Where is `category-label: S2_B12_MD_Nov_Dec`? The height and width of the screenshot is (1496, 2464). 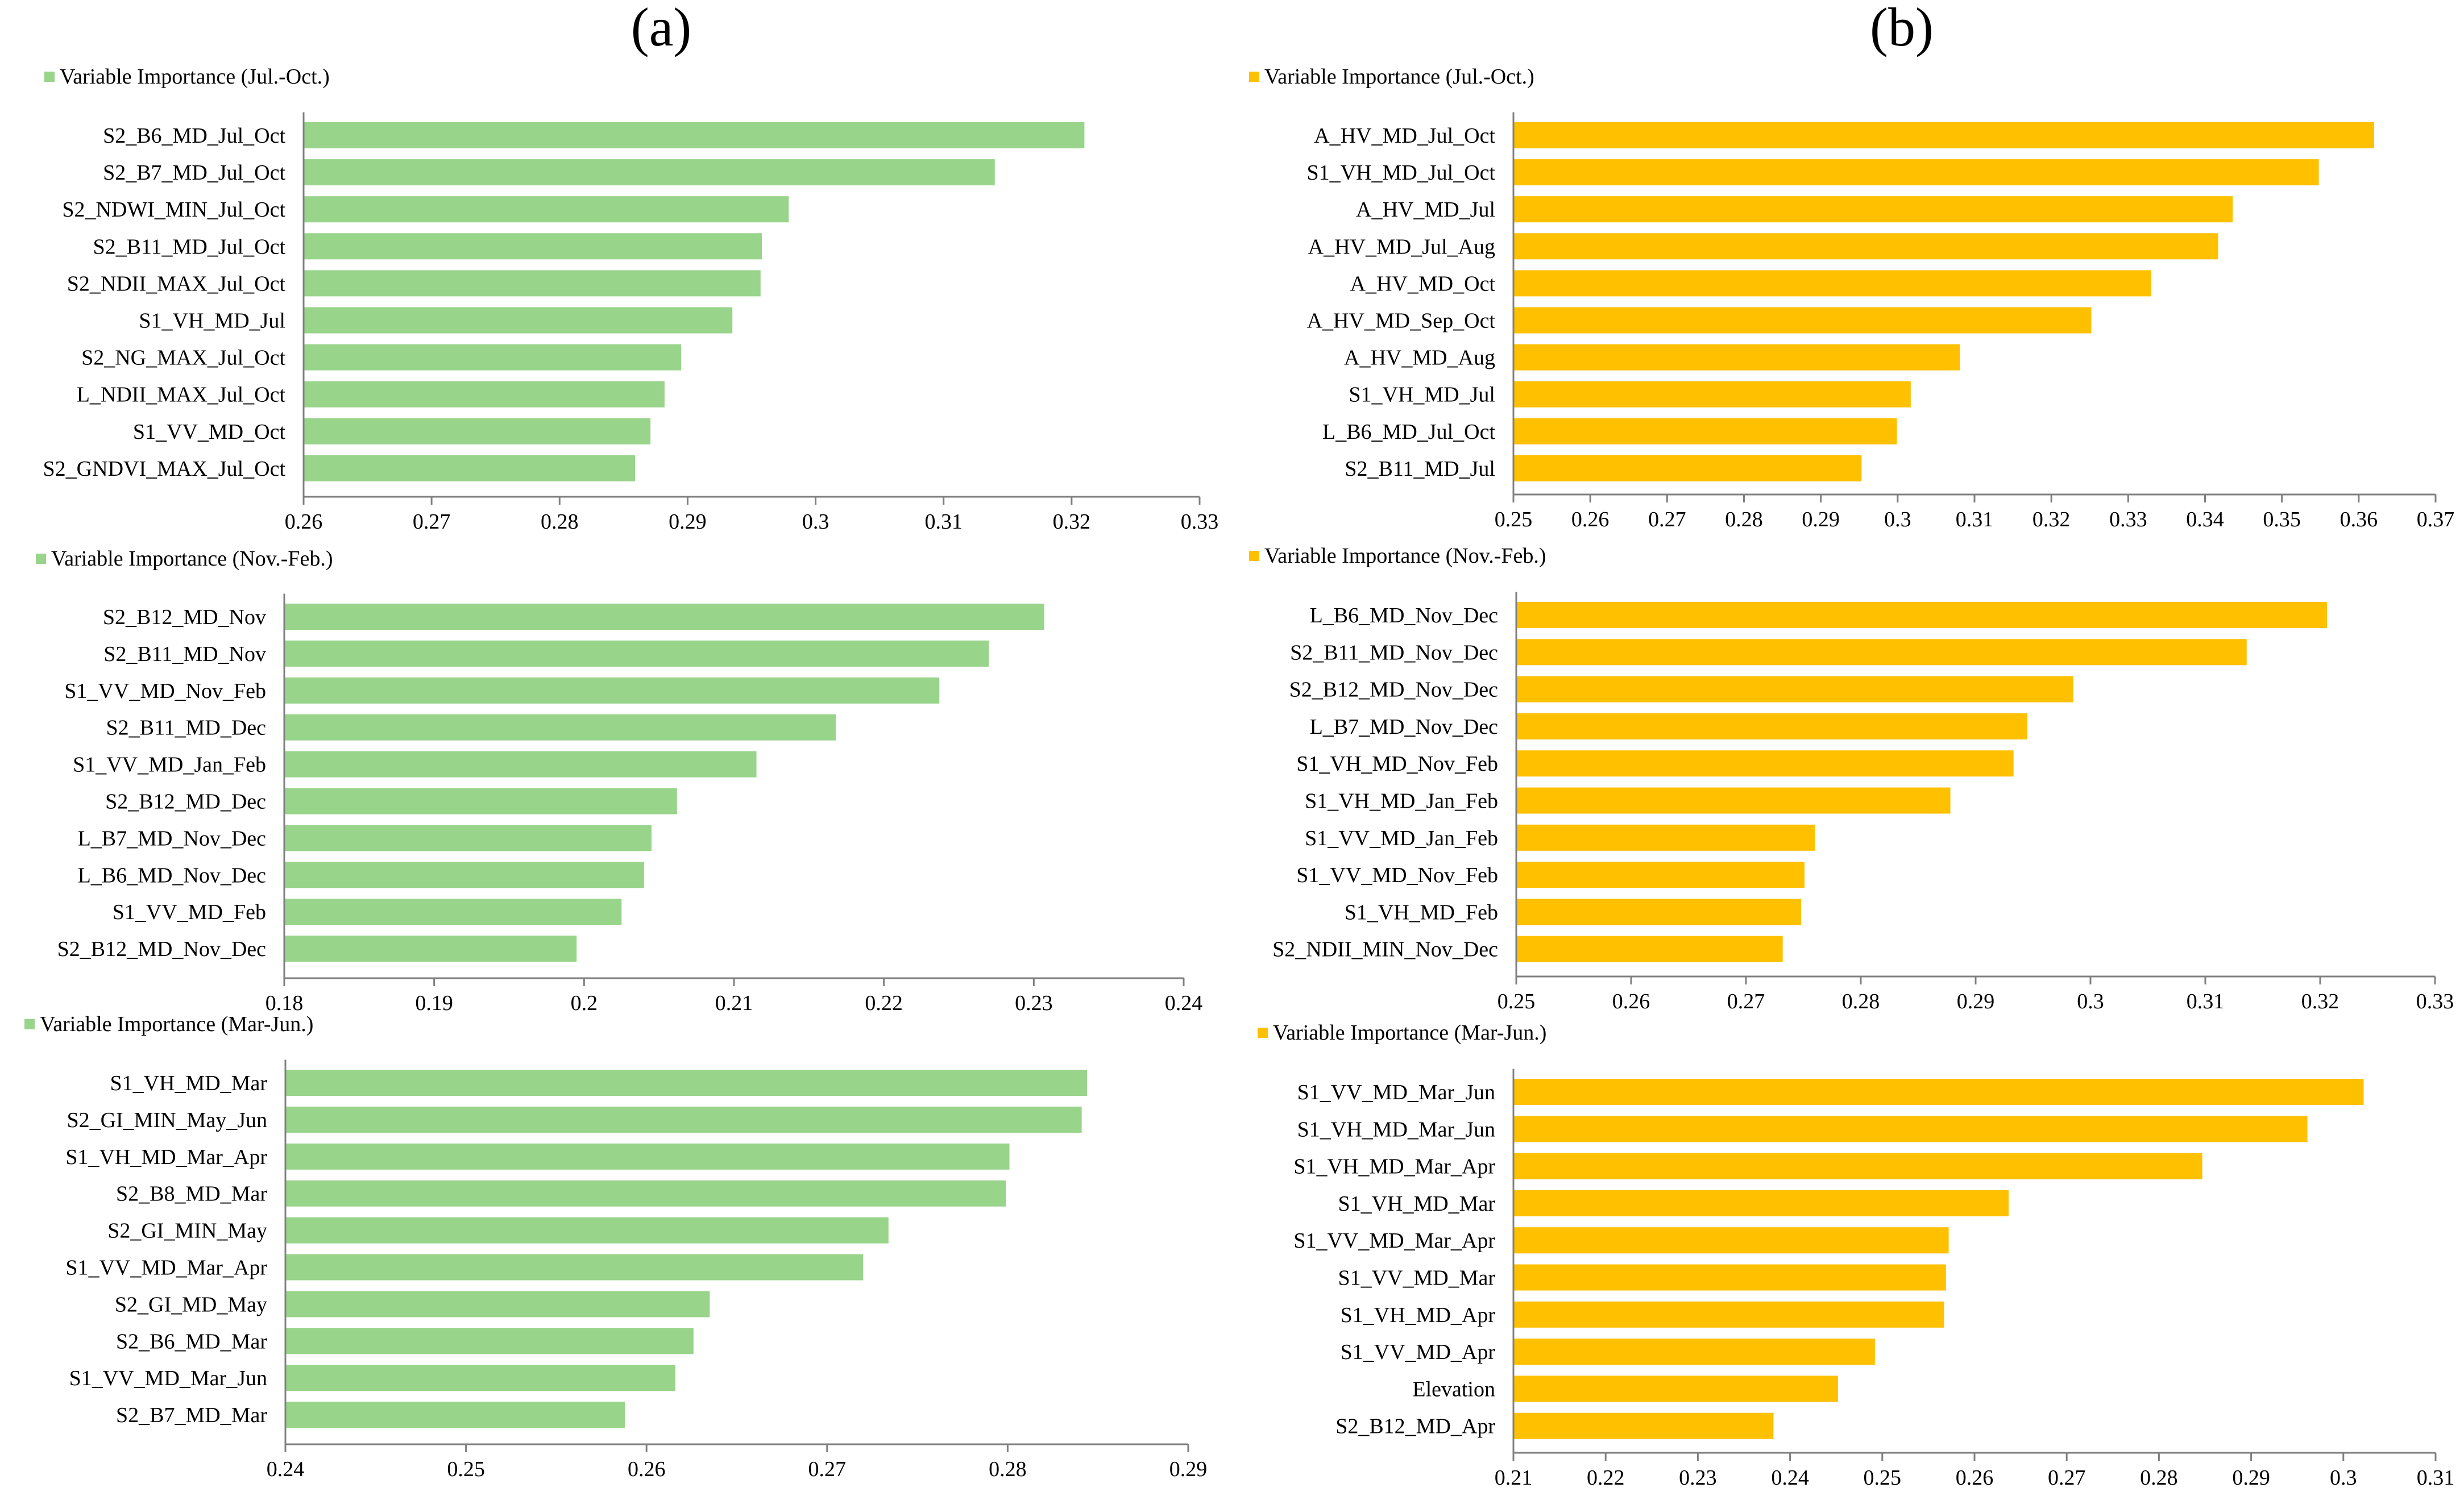
category-label: S2_B12_MD_Nov_Dec is located at coordinates (161, 949).